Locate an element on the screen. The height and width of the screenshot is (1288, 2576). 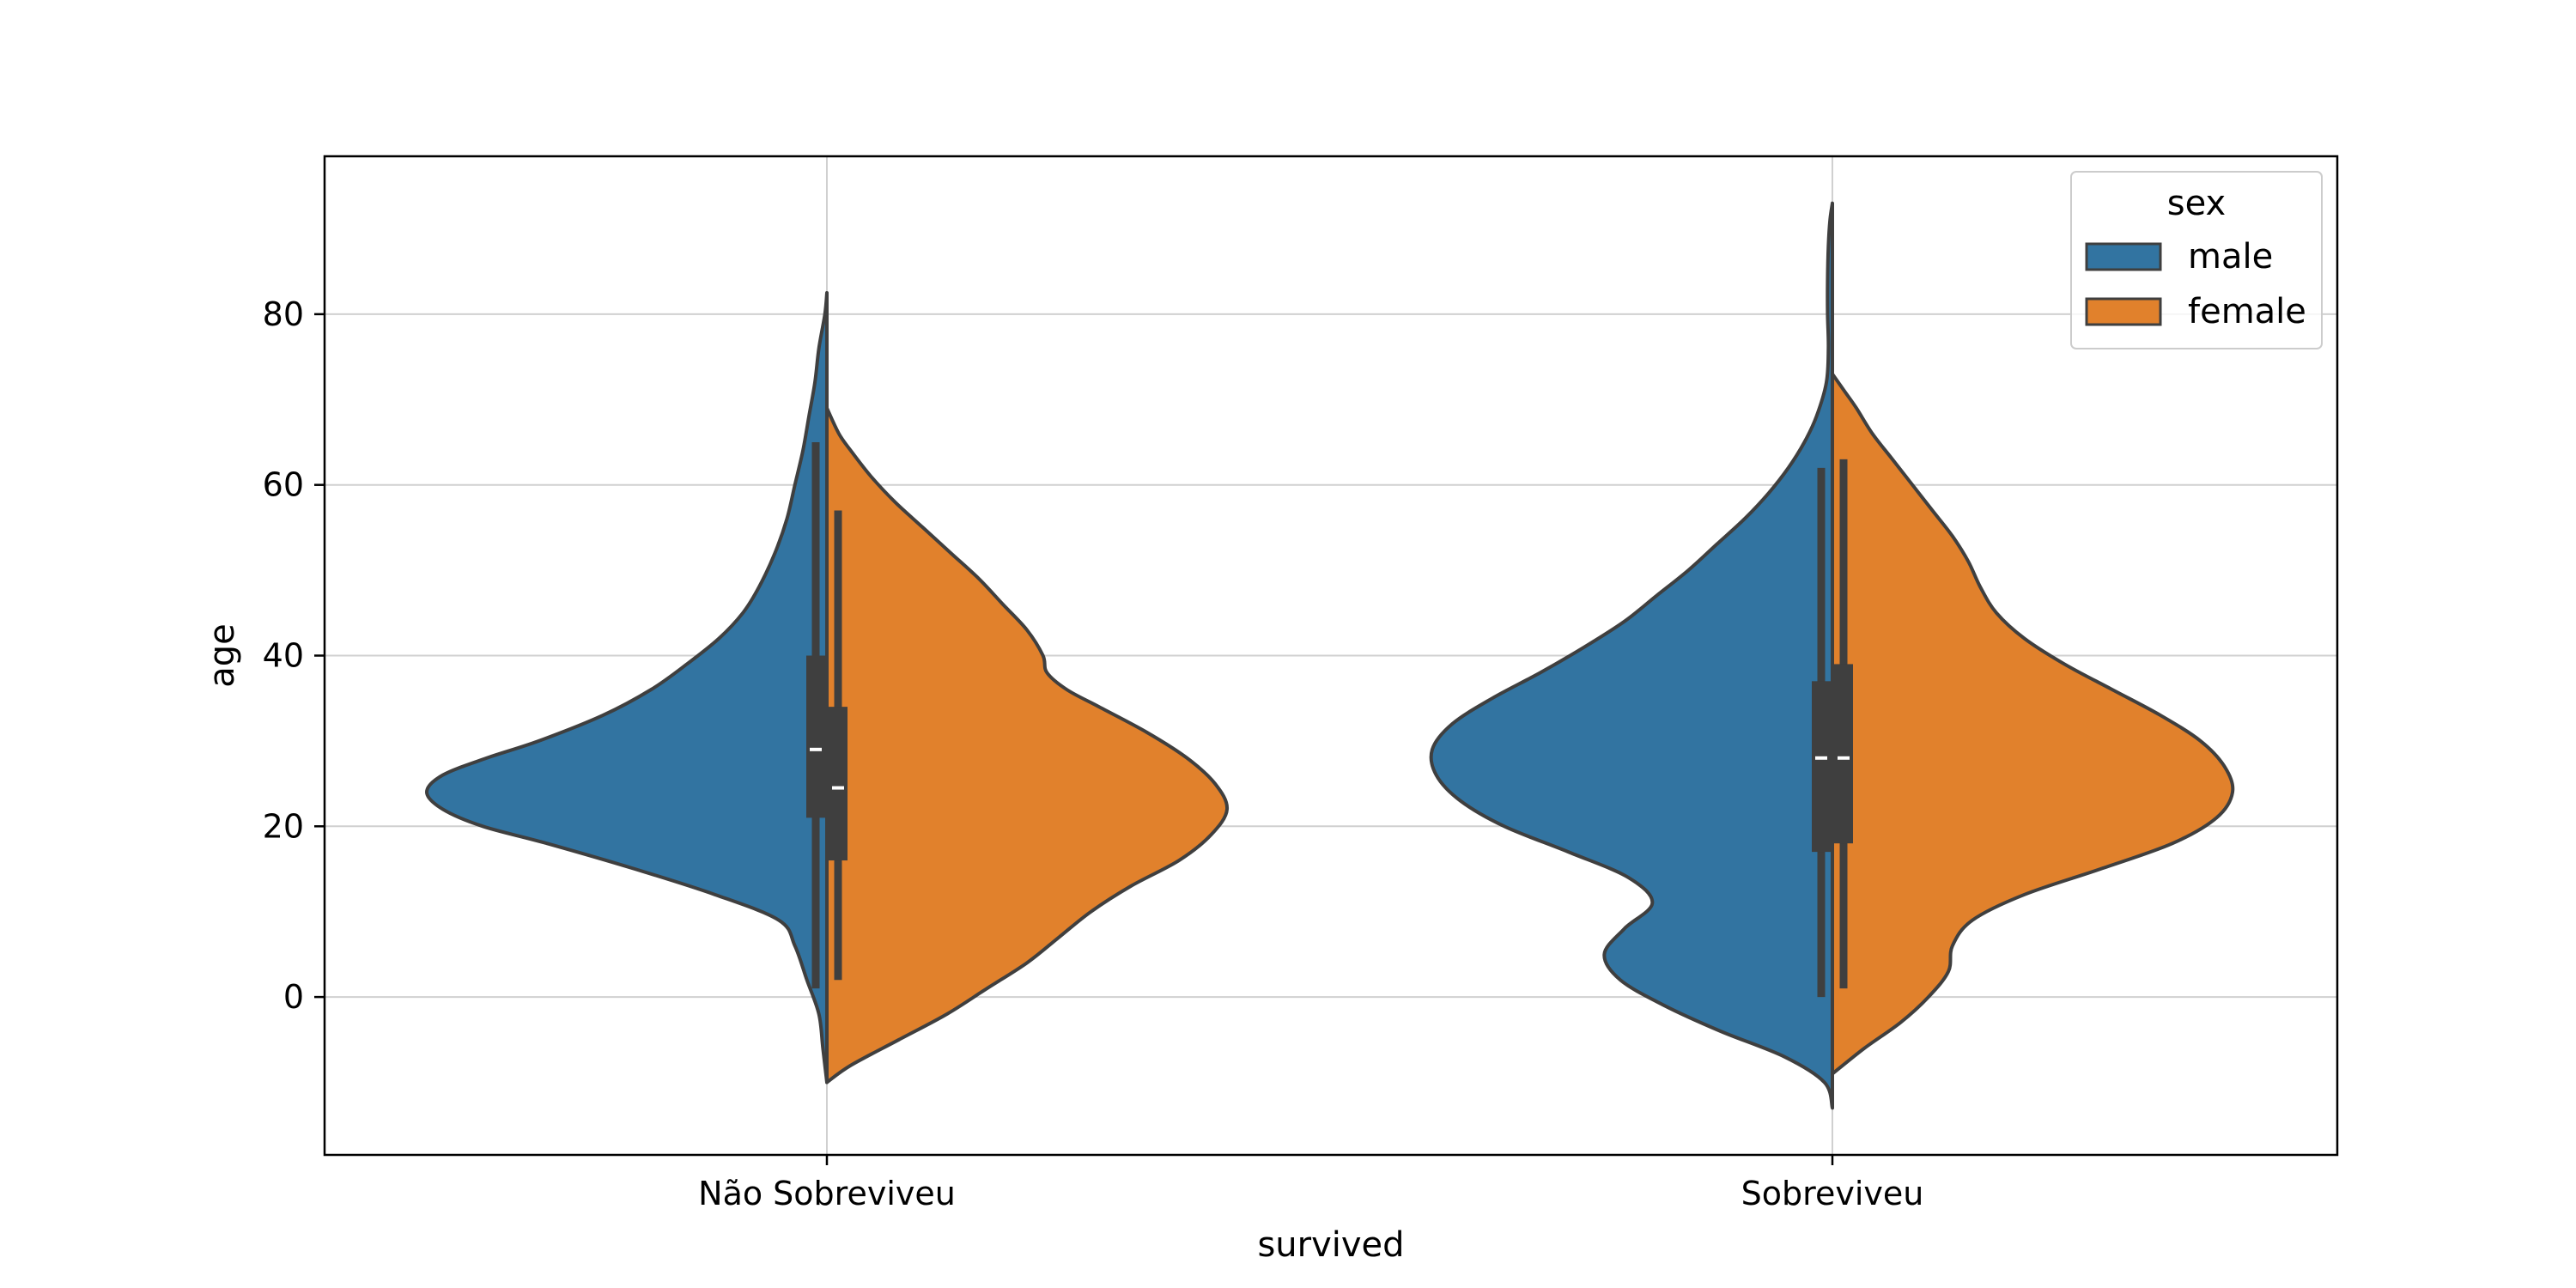
violin-male-nao-sobreviveu is located at coordinates (627, 687).